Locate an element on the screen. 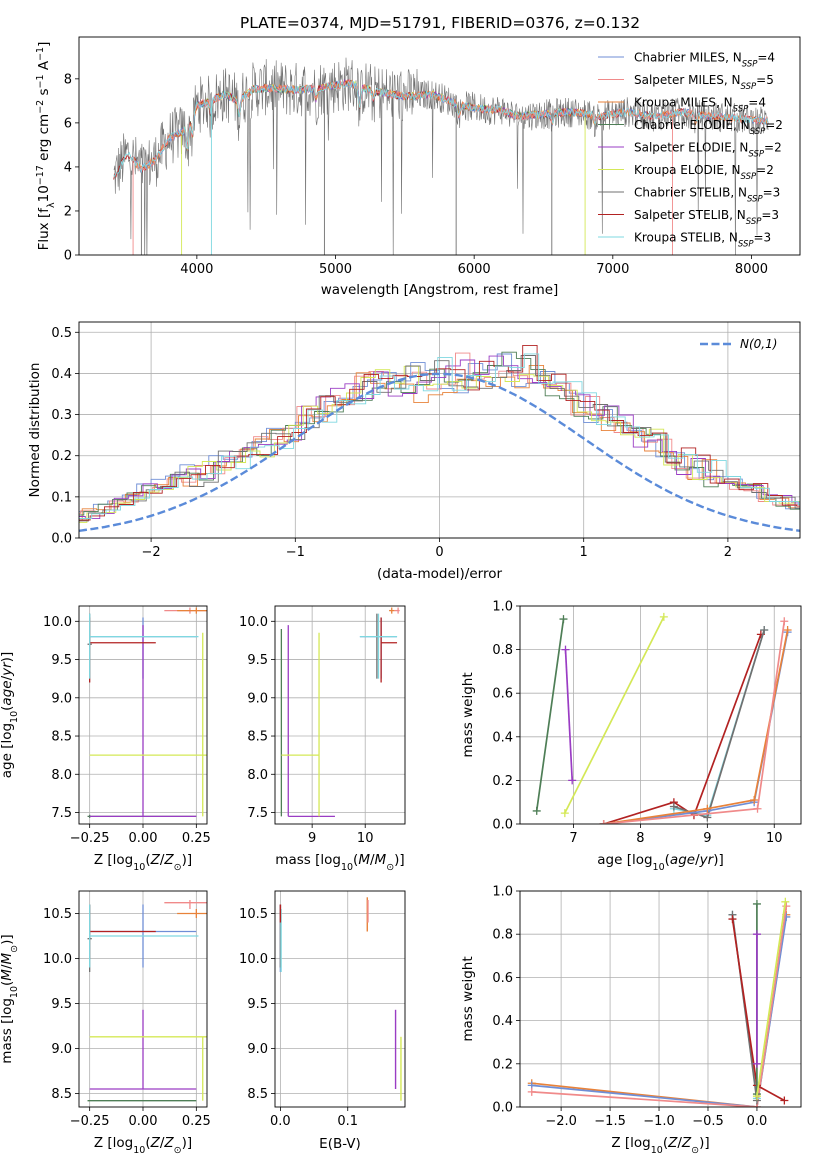  x-tick-label: 9 is located at coordinates (312, 838).